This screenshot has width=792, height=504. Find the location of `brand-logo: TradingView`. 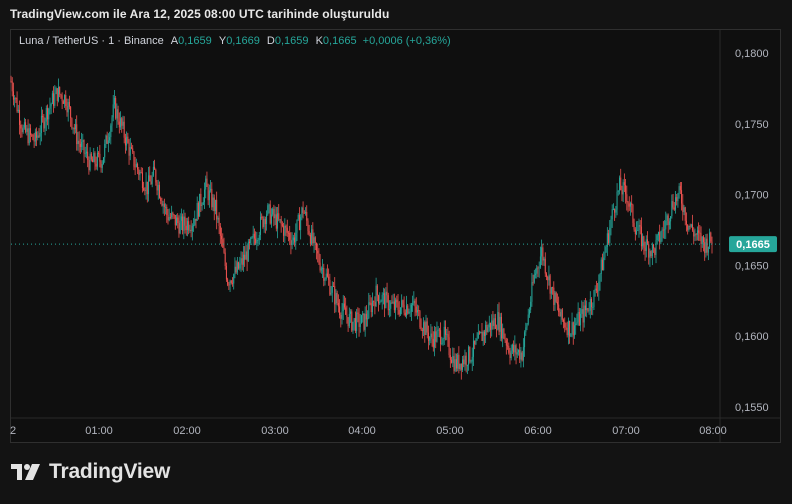

brand-logo: TradingView is located at coordinates (90, 472).